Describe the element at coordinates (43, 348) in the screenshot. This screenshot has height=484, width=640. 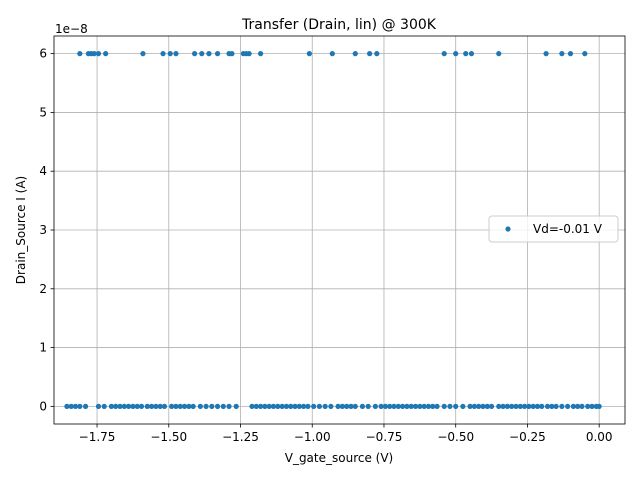
I see `y-tick-label: 1` at that location.